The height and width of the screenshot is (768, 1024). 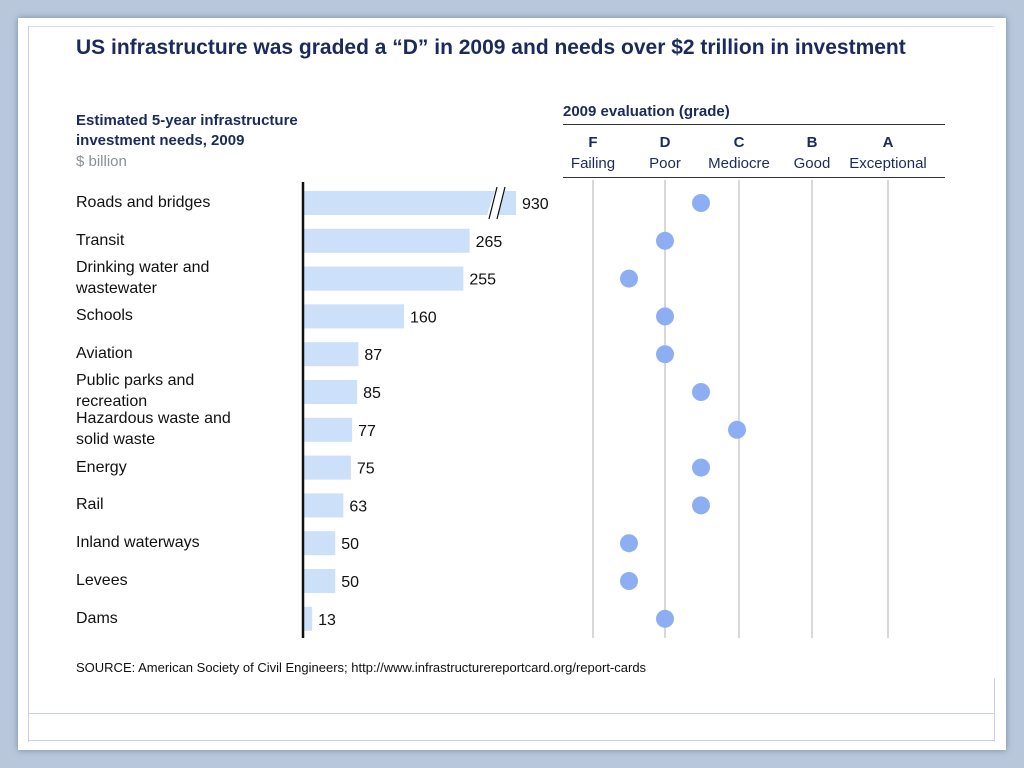 What do you see at coordinates (646, 111) in the screenshot?
I see `grade-chart-title: 2009 evaluation (grade)` at bounding box center [646, 111].